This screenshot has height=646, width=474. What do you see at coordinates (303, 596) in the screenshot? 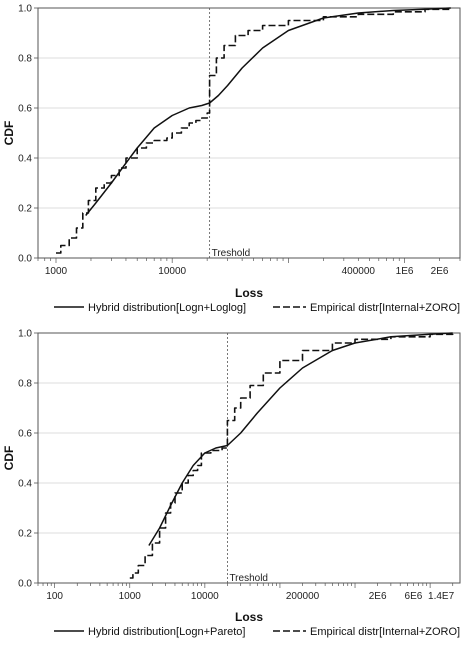
I see `x-tick-label: 200000` at bounding box center [303, 596].